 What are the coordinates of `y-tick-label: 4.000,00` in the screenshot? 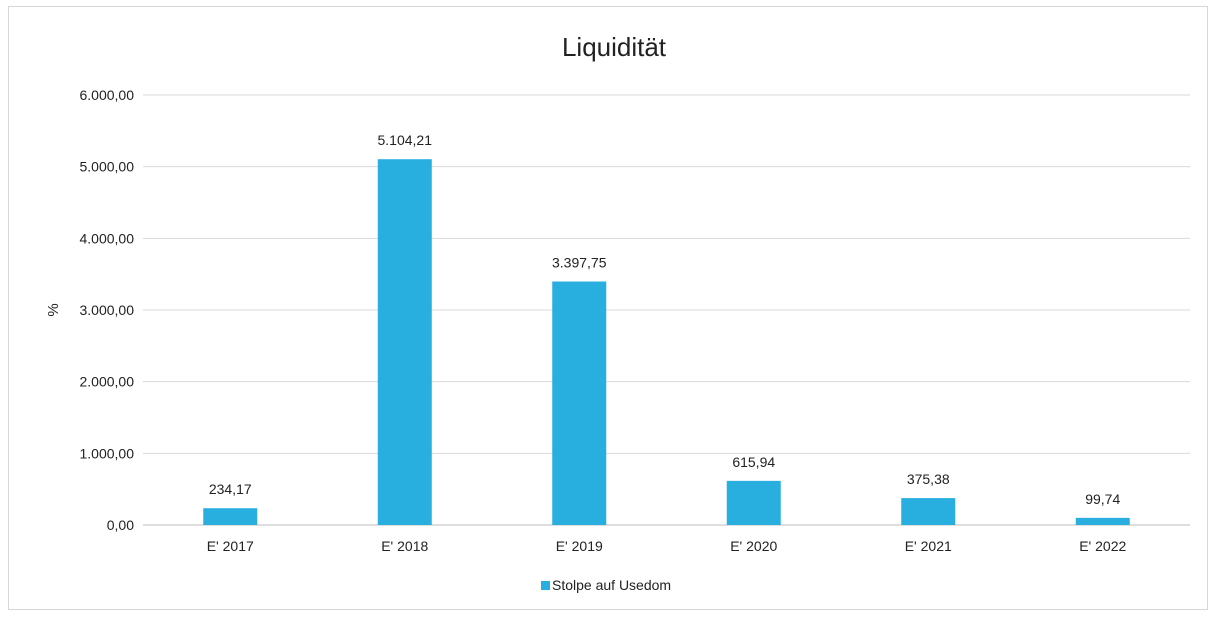 It's located at (107, 238).